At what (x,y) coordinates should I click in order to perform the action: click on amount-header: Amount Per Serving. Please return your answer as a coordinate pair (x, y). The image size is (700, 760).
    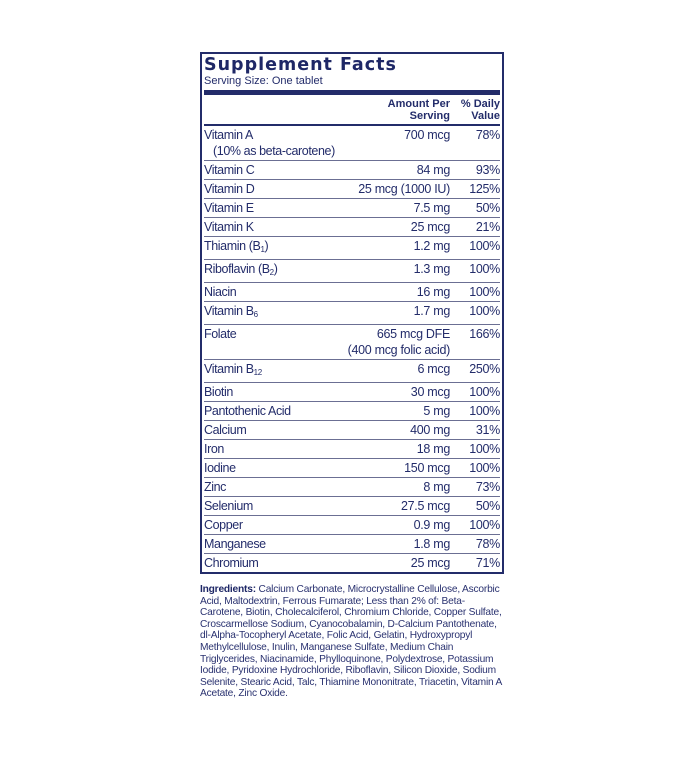
    Looking at the image, I should click on (387, 110).